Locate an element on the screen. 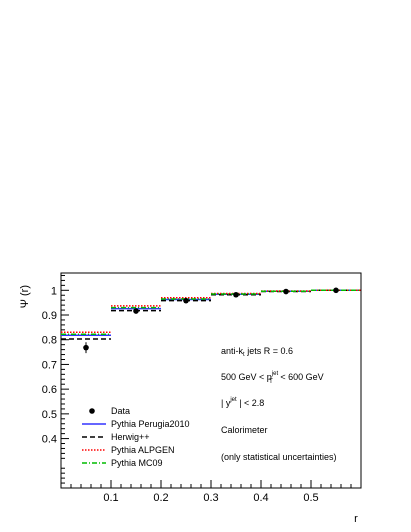 The image size is (411, 532). annotation-rapidity: | yjet | < 2.8 is located at coordinates (242, 402).